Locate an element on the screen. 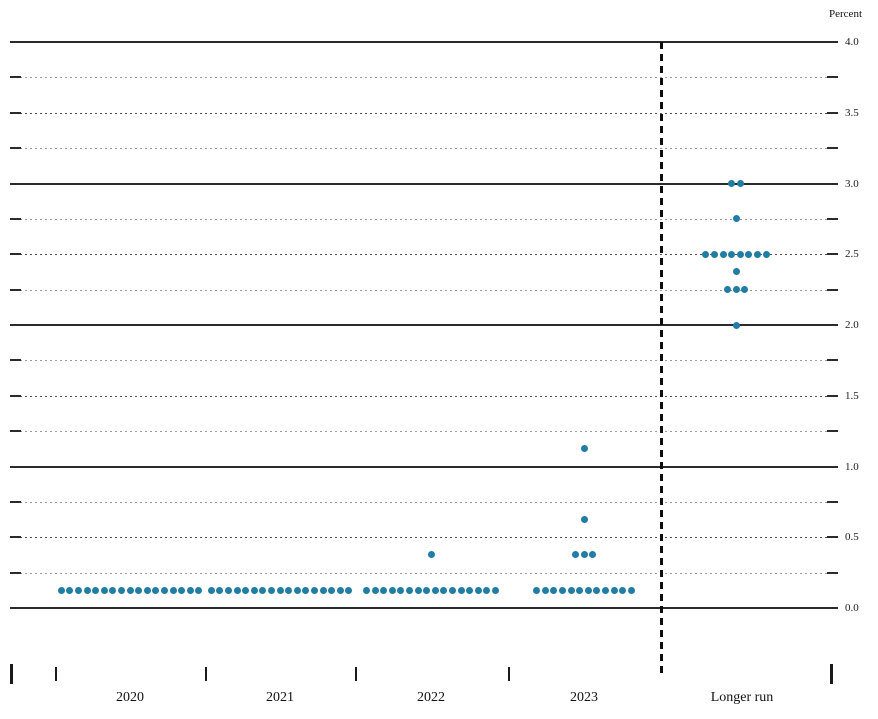 This screenshot has height=719, width=878. y-axis-title: Percent is located at coordinates (845, 14).